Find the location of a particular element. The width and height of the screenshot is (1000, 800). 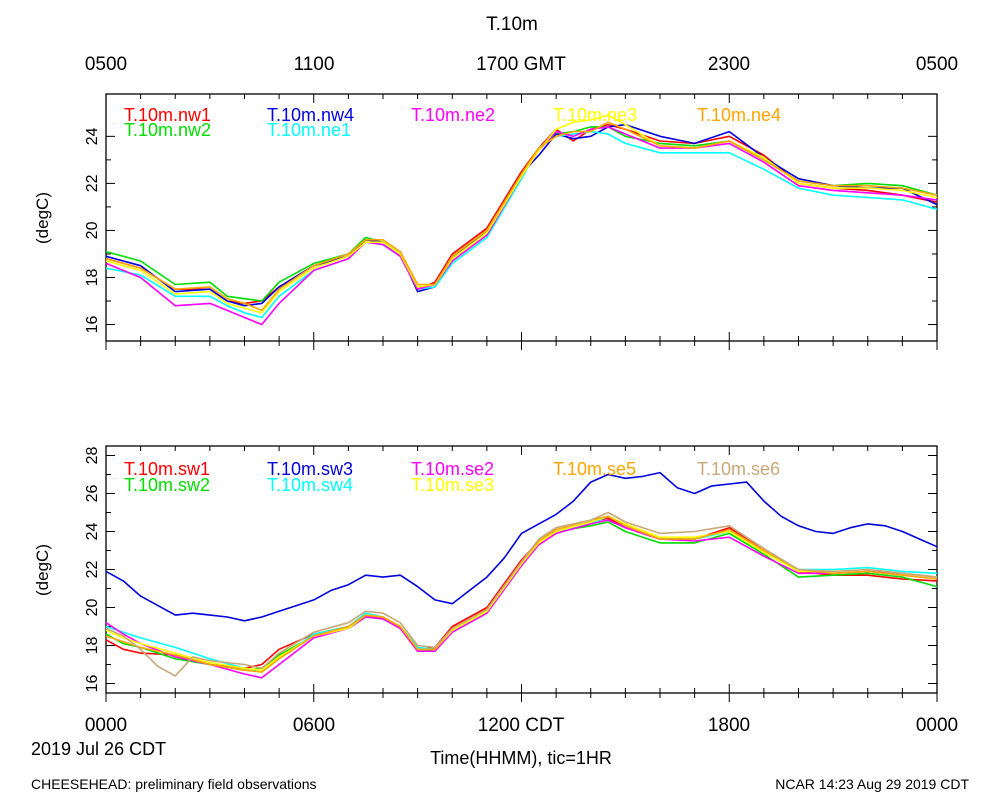

top-time-label: 1700 GMT is located at coordinates (521, 64).